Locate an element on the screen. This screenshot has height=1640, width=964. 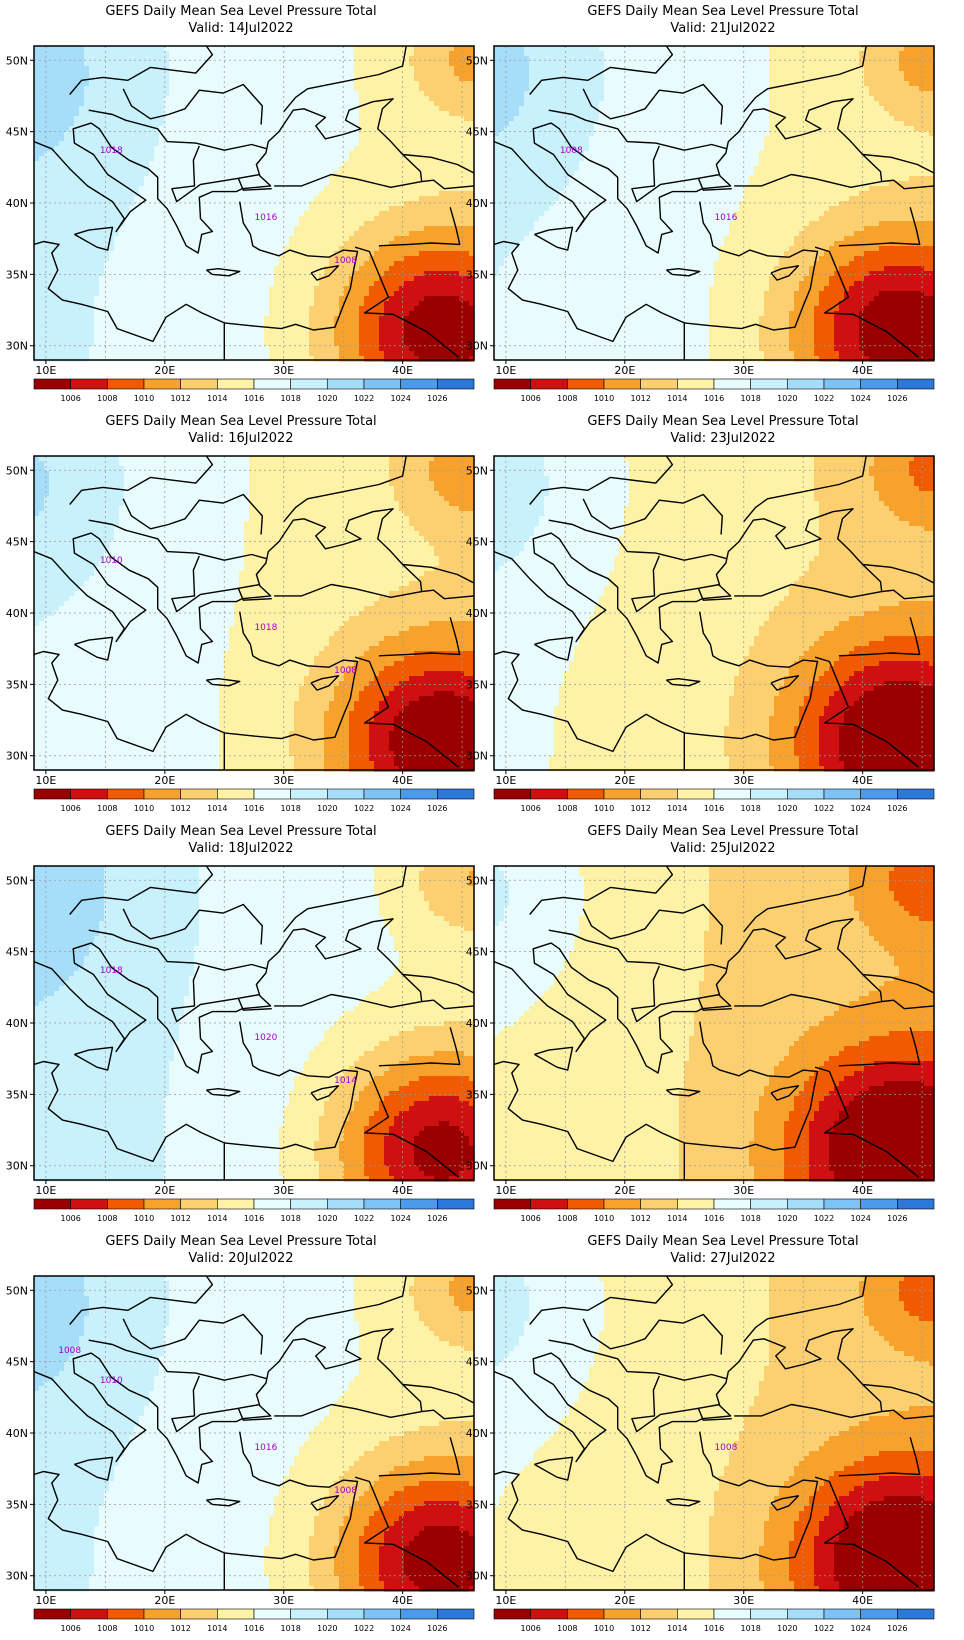
pressure-map-svg: 1018 1010 1008 50N 45N 40N 35N 30N 10E 20E 30E 40E is located at coordinates (240, 621).